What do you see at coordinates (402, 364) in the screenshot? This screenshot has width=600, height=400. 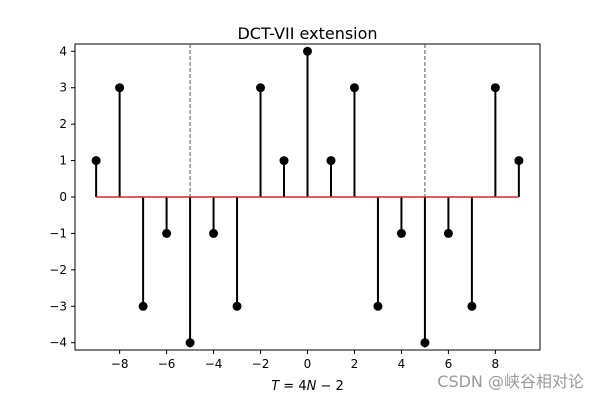 I see `x-tick-label: 4` at bounding box center [402, 364].